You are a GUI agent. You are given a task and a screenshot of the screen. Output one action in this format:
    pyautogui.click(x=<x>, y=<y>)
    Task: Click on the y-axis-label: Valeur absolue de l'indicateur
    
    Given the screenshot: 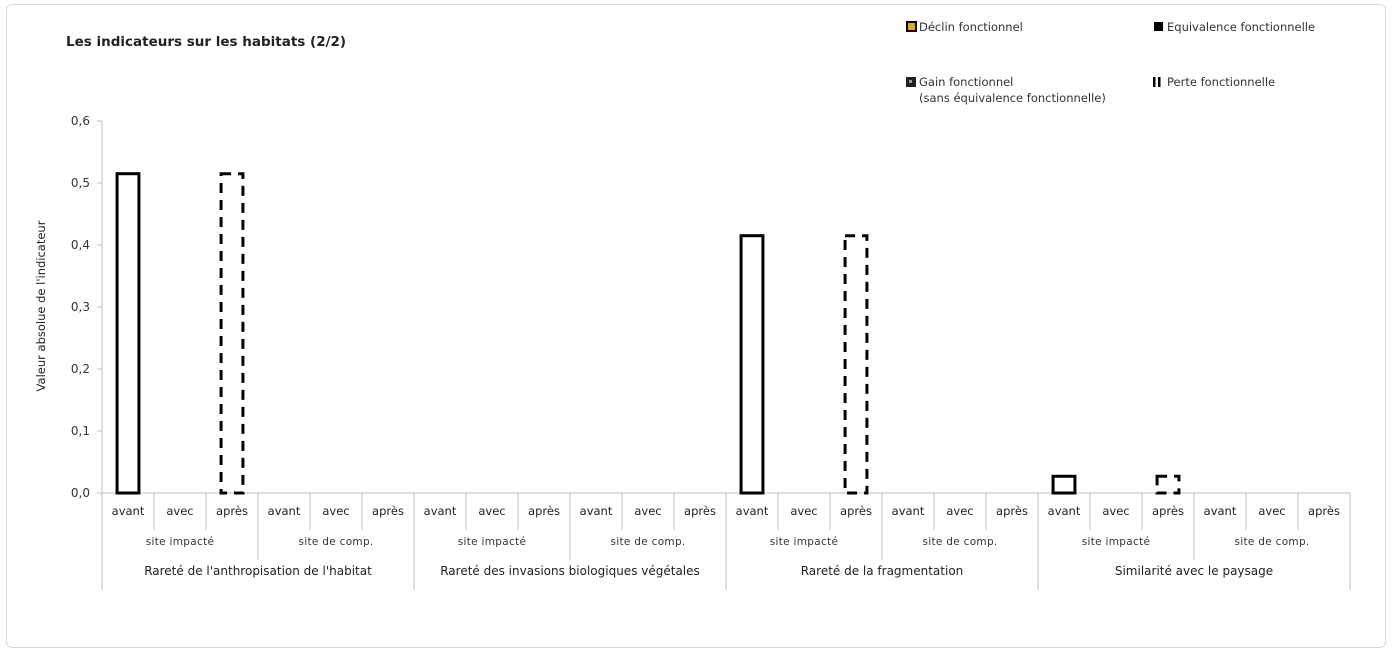 What is the action you would take?
    pyautogui.click(x=41, y=305)
    